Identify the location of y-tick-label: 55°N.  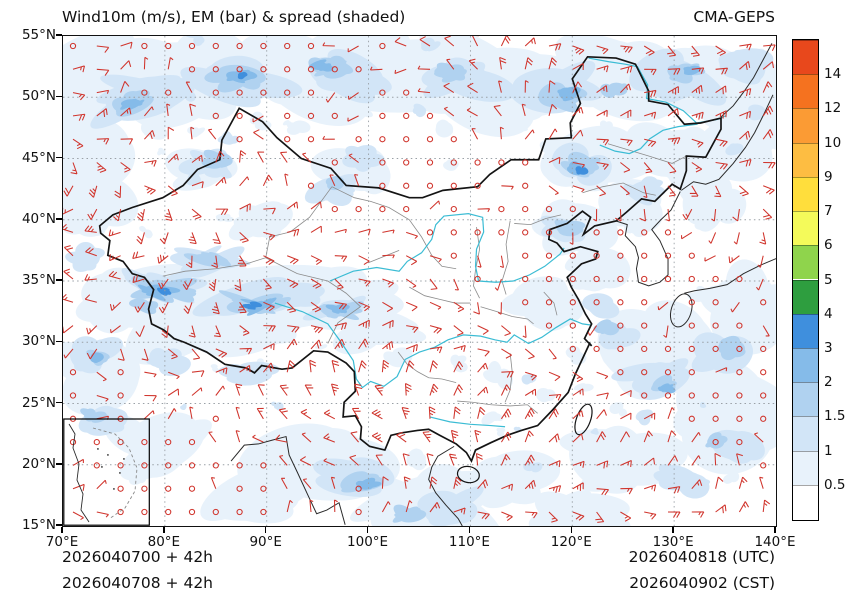
(38, 35).